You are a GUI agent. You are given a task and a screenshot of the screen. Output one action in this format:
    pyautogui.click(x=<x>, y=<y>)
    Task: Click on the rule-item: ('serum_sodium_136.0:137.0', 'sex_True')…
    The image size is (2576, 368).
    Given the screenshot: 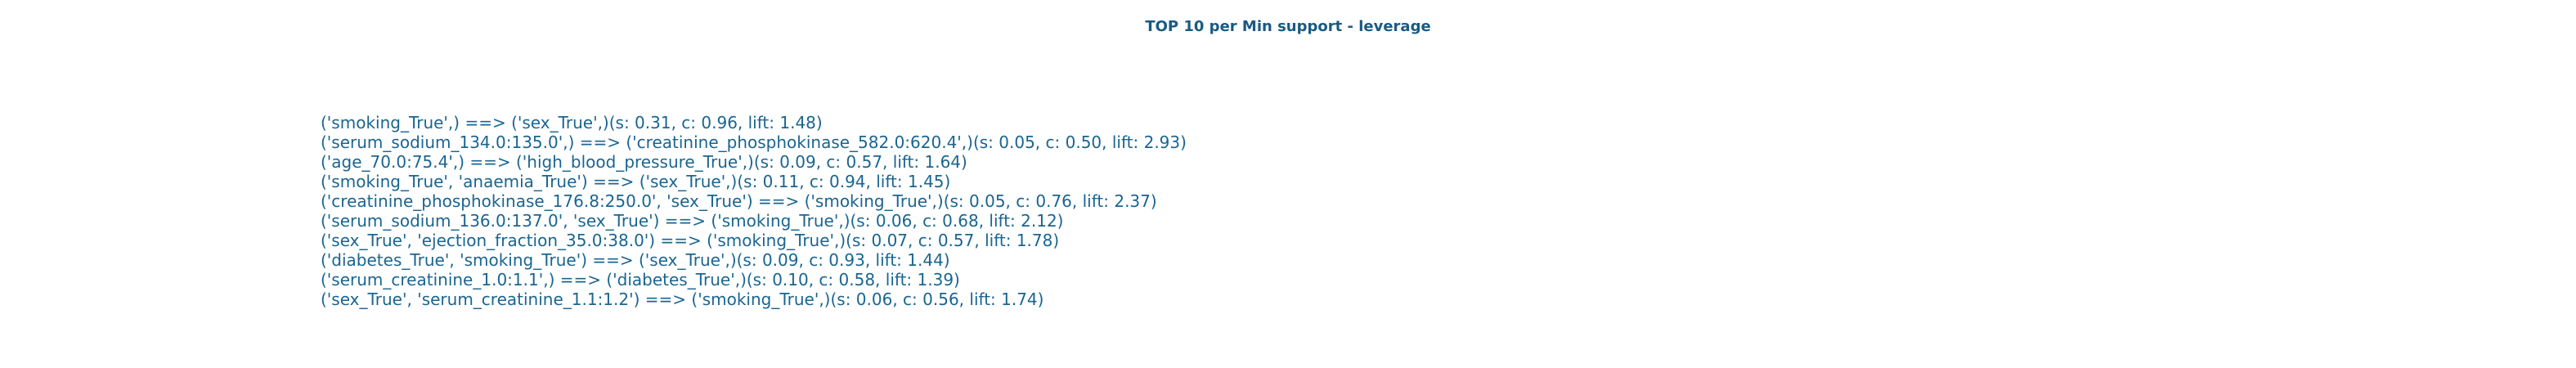 What is the action you would take?
    pyautogui.click(x=692, y=221)
    